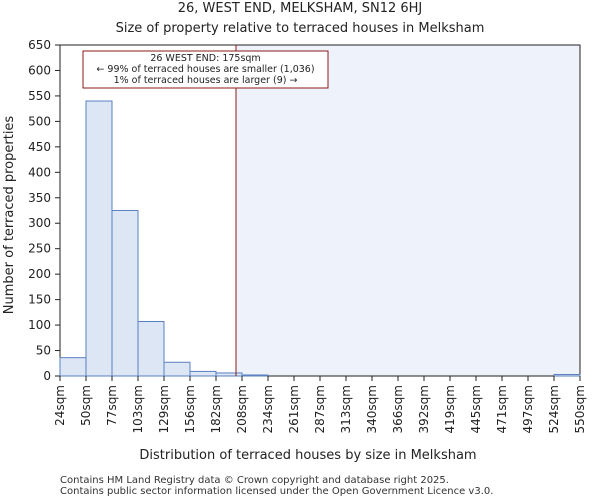  What do you see at coordinates (138, 409) in the screenshot?
I see `x-tick-label-3: 103sqm` at bounding box center [138, 409].